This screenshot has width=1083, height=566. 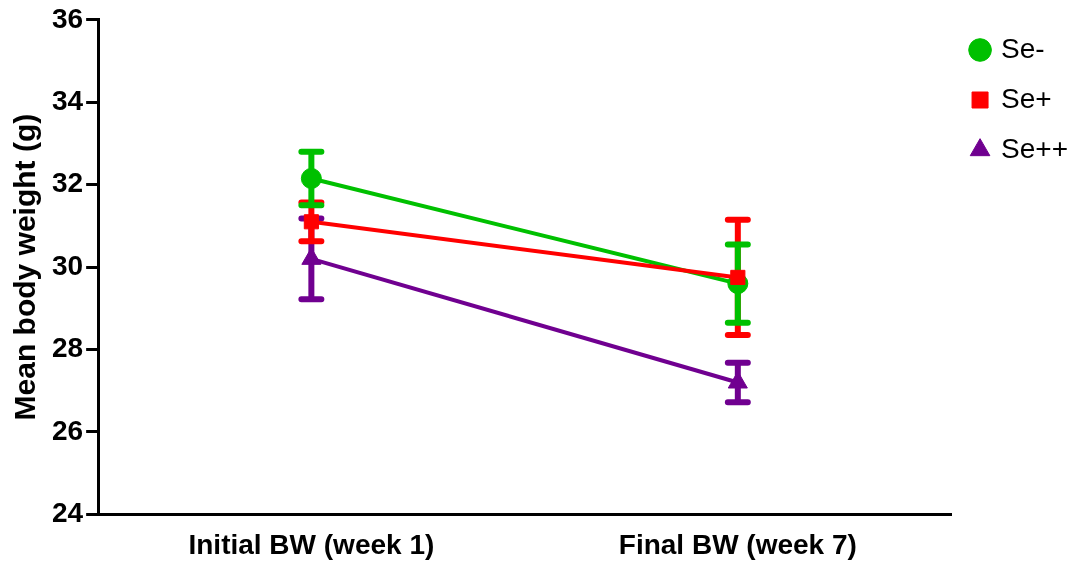 I want to click on legend-label: Se++, so click(x=1034, y=148).